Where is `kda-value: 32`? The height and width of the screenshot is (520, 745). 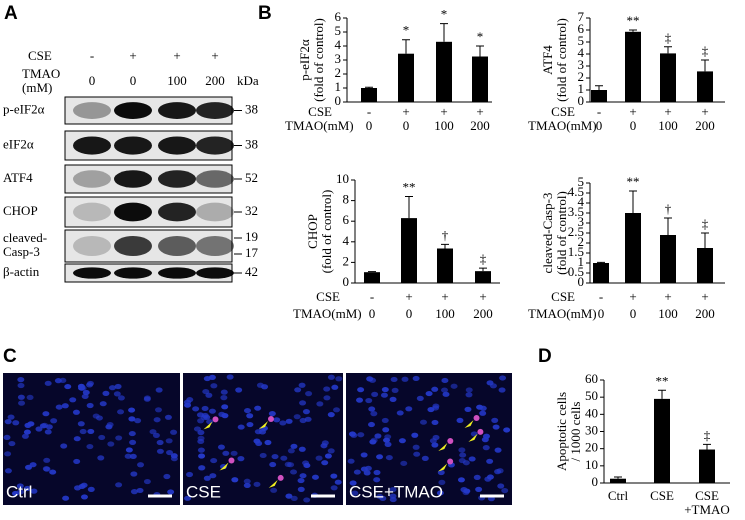 kda-value: 32 is located at coordinates (251, 210).